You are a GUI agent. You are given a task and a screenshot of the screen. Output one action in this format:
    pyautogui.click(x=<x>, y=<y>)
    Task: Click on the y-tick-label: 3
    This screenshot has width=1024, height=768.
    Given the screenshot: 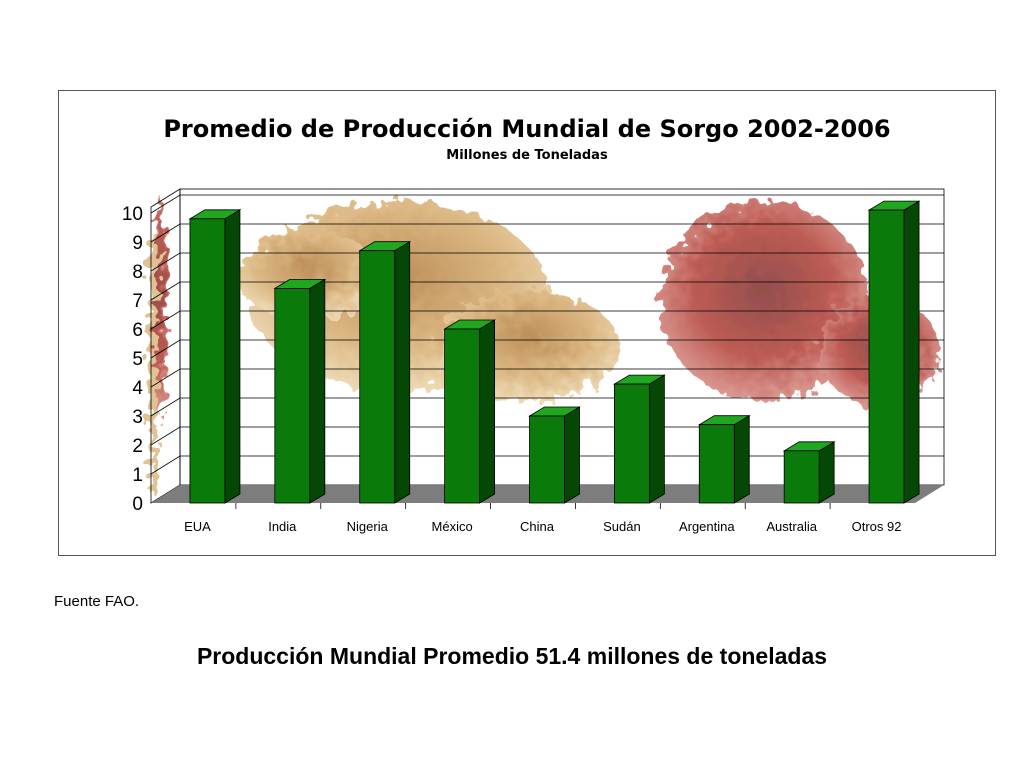 What is the action you would take?
    pyautogui.click(x=137, y=417)
    